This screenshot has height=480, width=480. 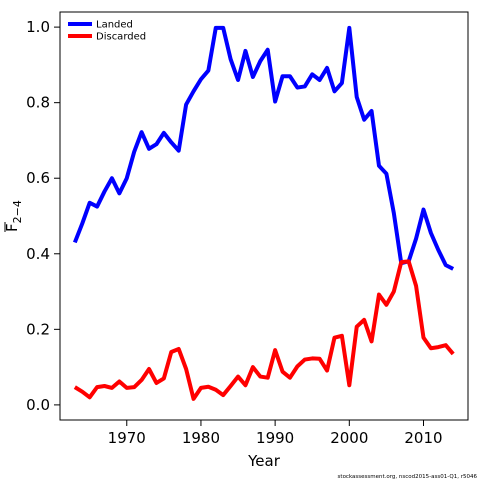 I want to click on x-tick-label: 2000, so click(x=349, y=438).